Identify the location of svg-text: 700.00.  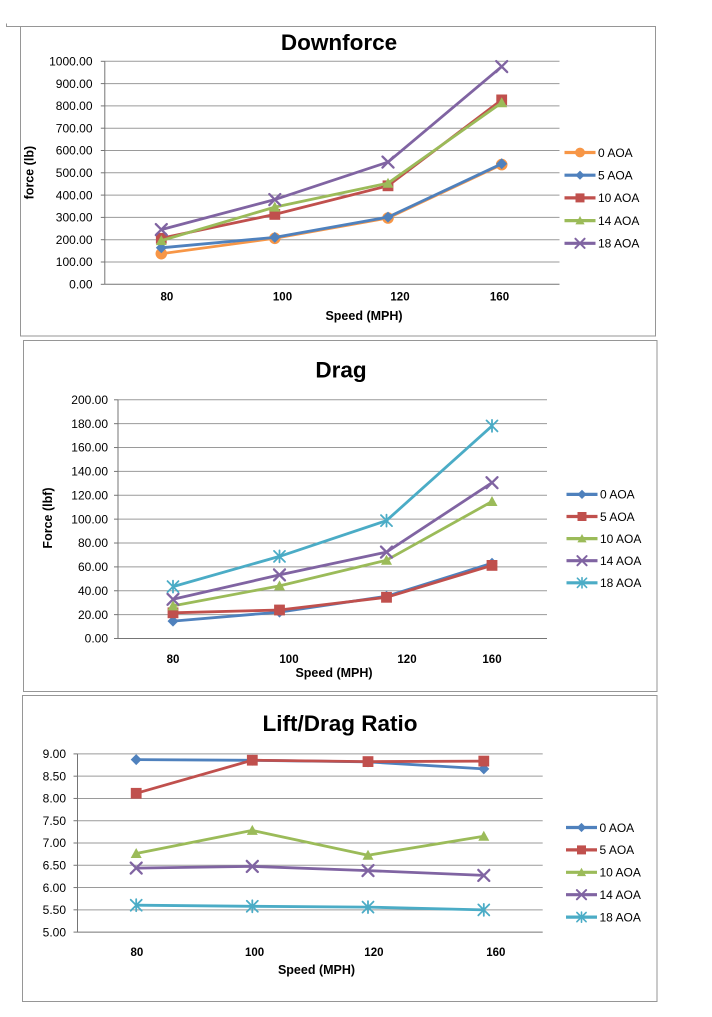
(74, 128).